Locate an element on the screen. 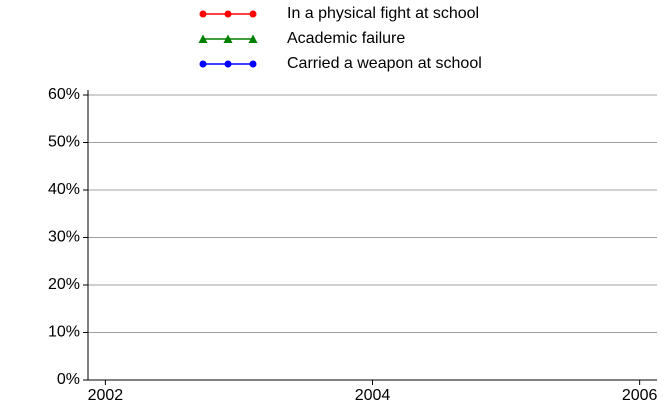  y-tick-label: 30% is located at coordinates (64, 237).